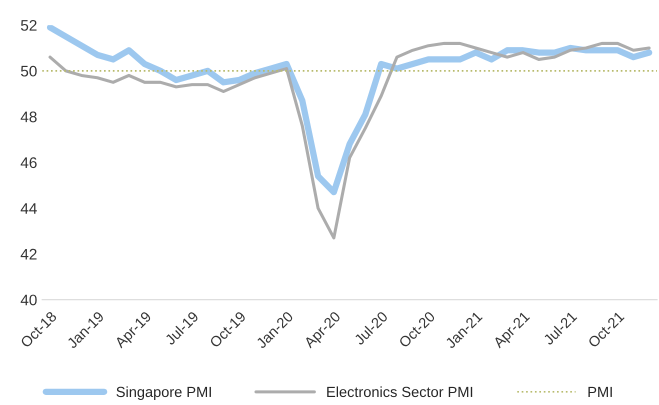 This screenshot has width=659, height=405. Describe the element at coordinates (28, 25) in the screenshot. I see `y-tick-label: 52` at that location.